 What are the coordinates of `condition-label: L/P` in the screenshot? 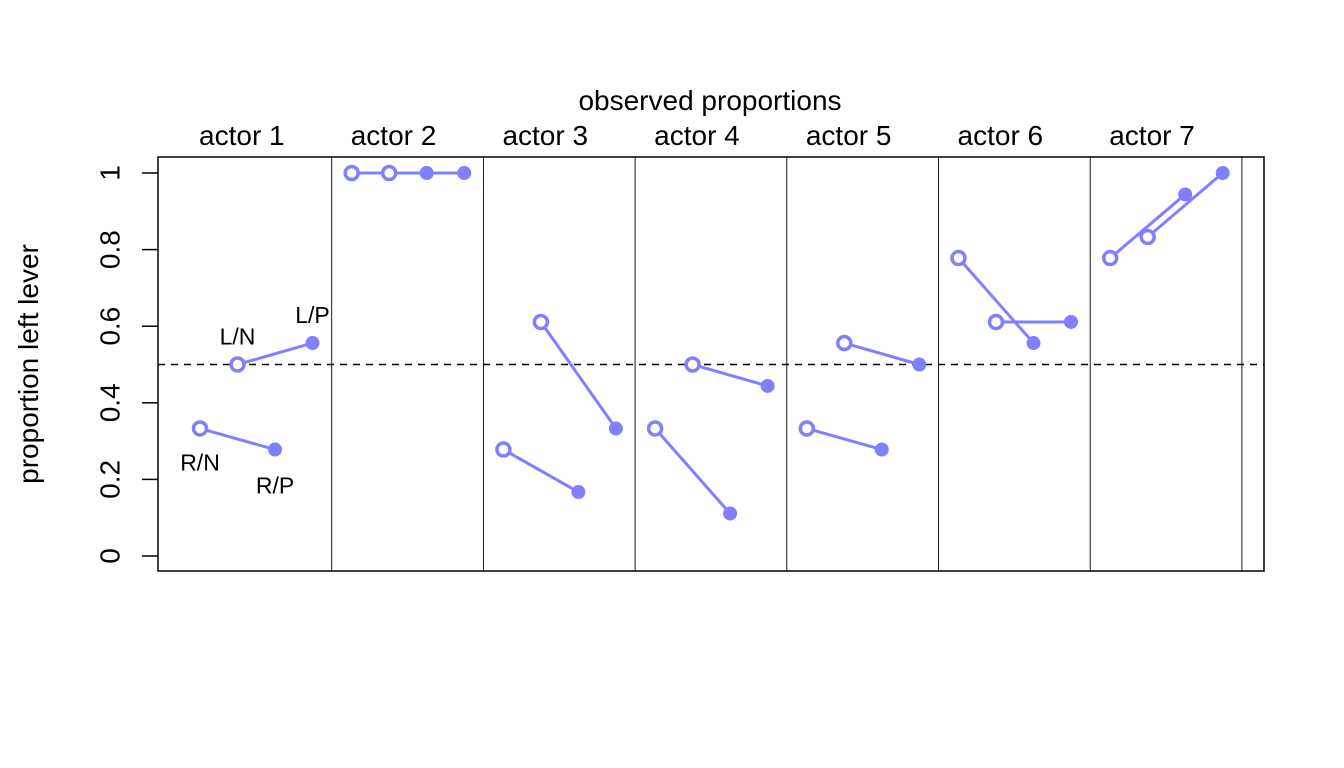 It's located at (312, 315).